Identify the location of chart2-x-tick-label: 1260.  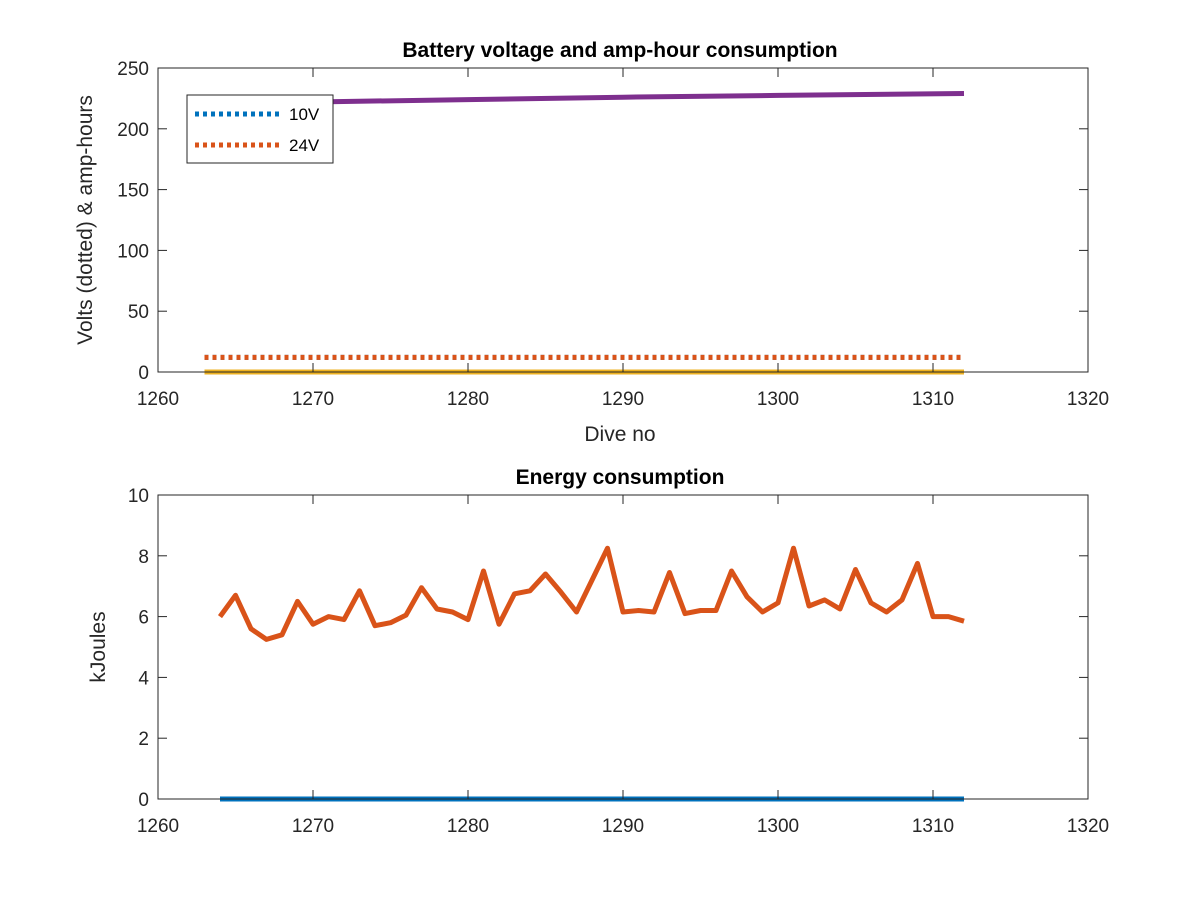
(158, 826).